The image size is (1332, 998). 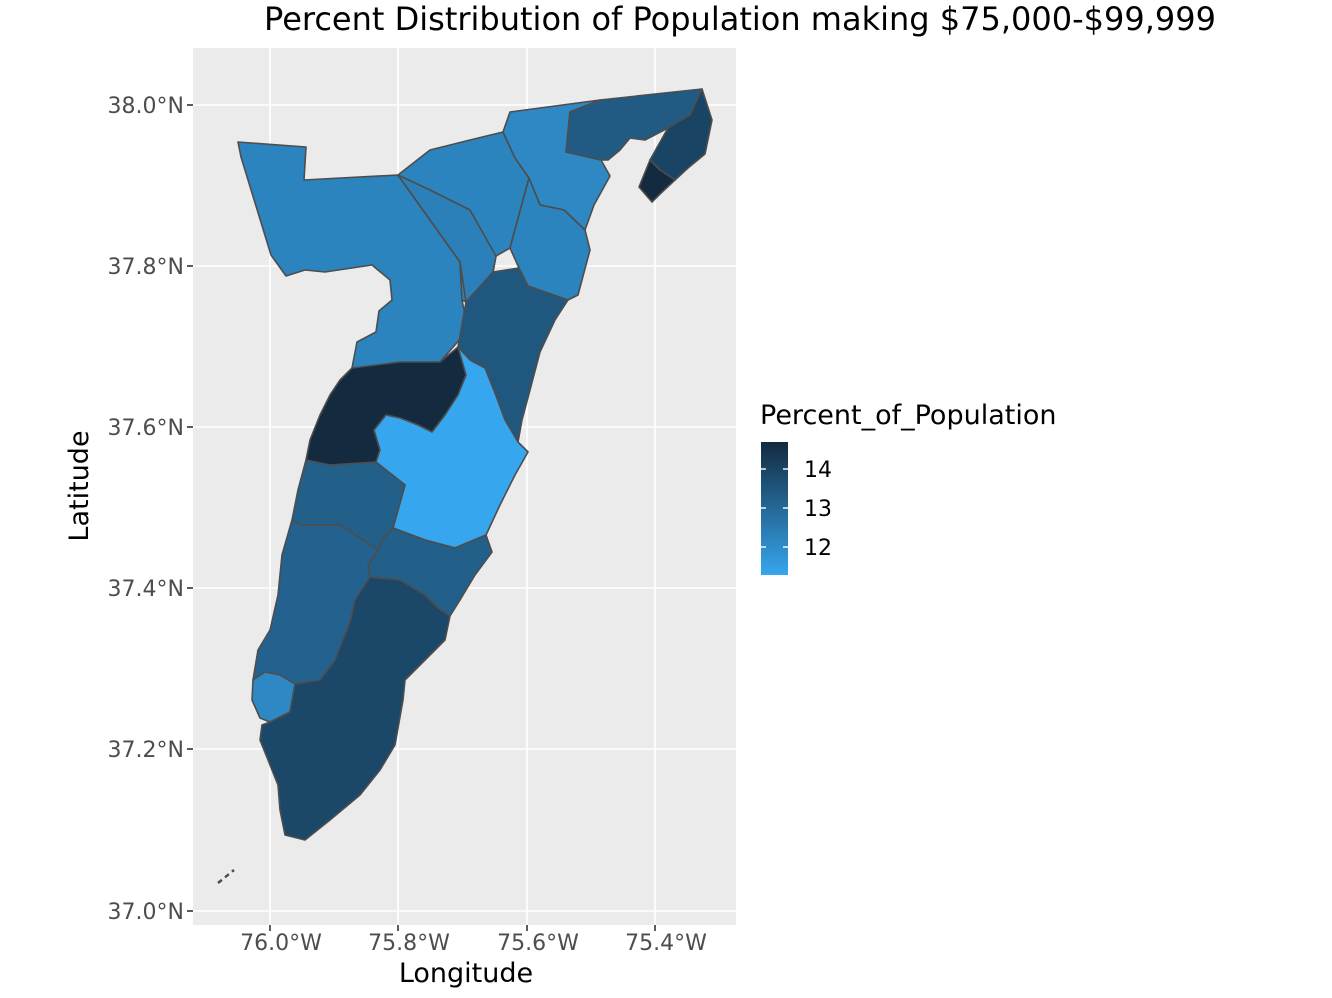 What do you see at coordinates (908, 487) in the screenshot?
I see `legend: Percent_of_Population 14 13 12` at bounding box center [908, 487].